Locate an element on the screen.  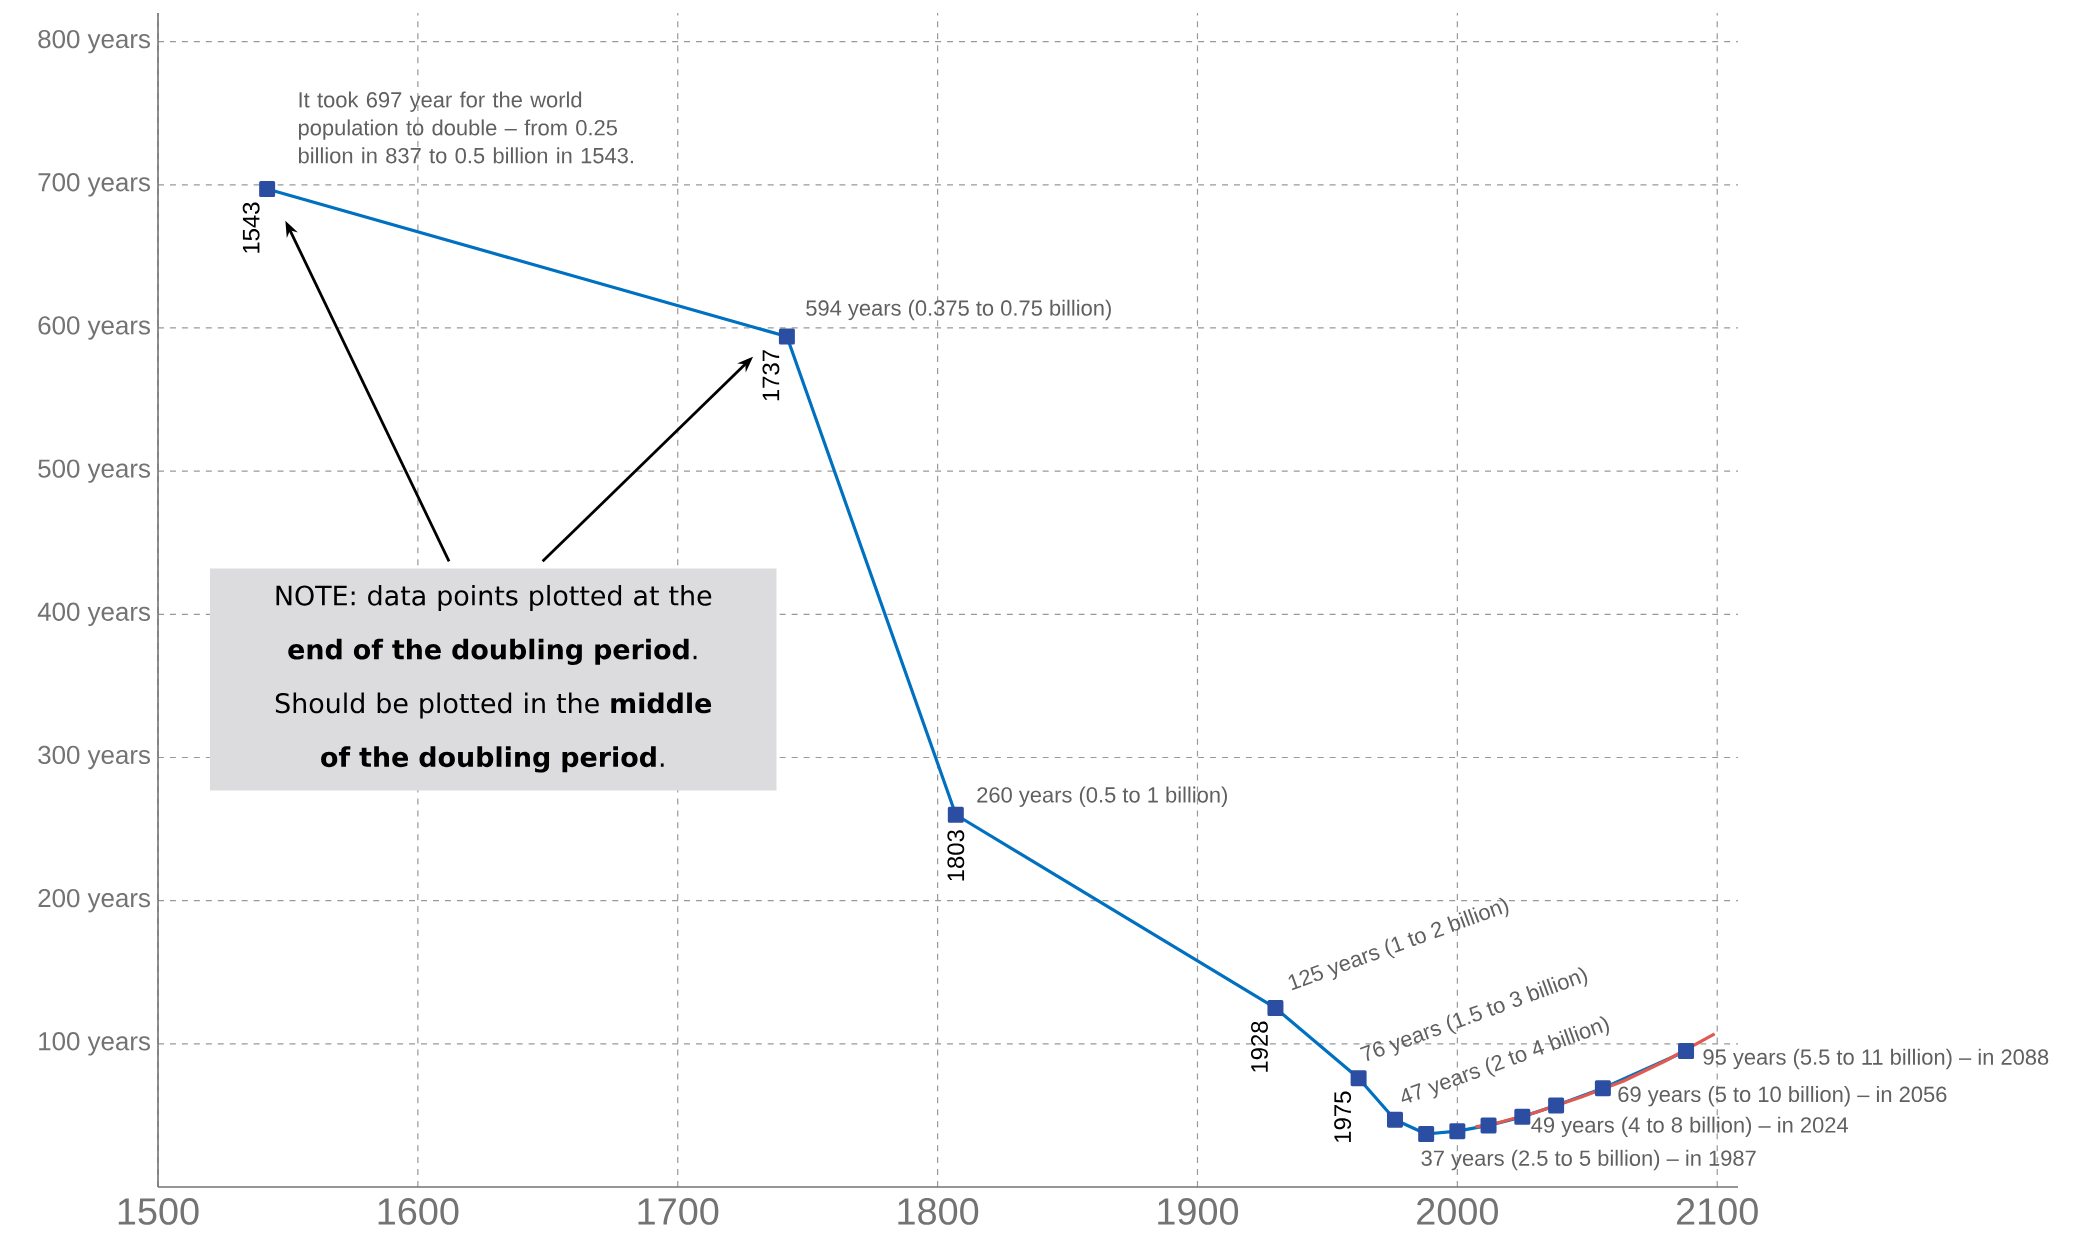
y-tick-label: 300 years is located at coordinates (94, 757).